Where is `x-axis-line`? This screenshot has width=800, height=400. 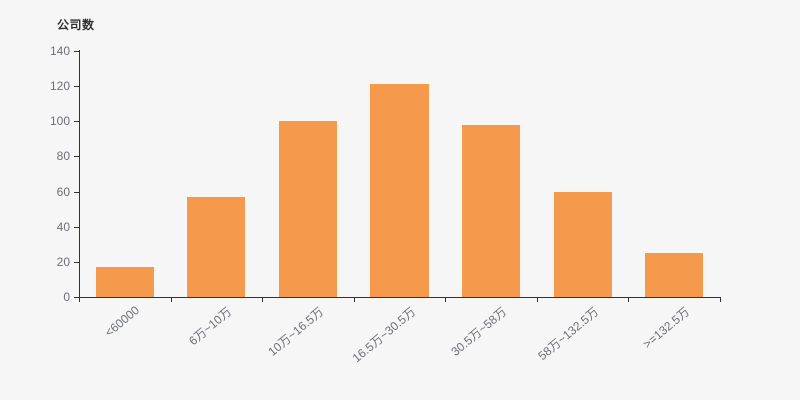
x-axis-line is located at coordinates (399, 297).